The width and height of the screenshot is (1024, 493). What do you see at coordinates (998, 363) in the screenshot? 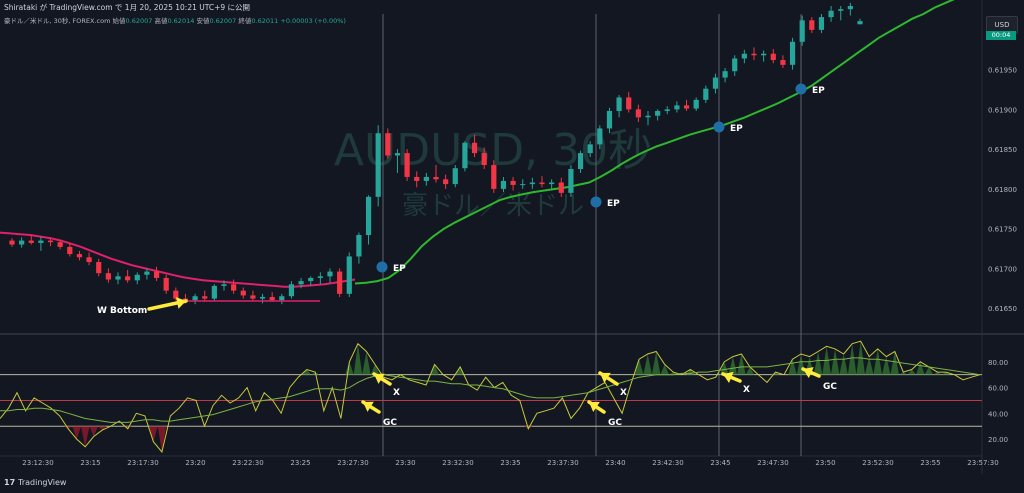
I see `osc-tick-label: 80.00` at bounding box center [998, 363].